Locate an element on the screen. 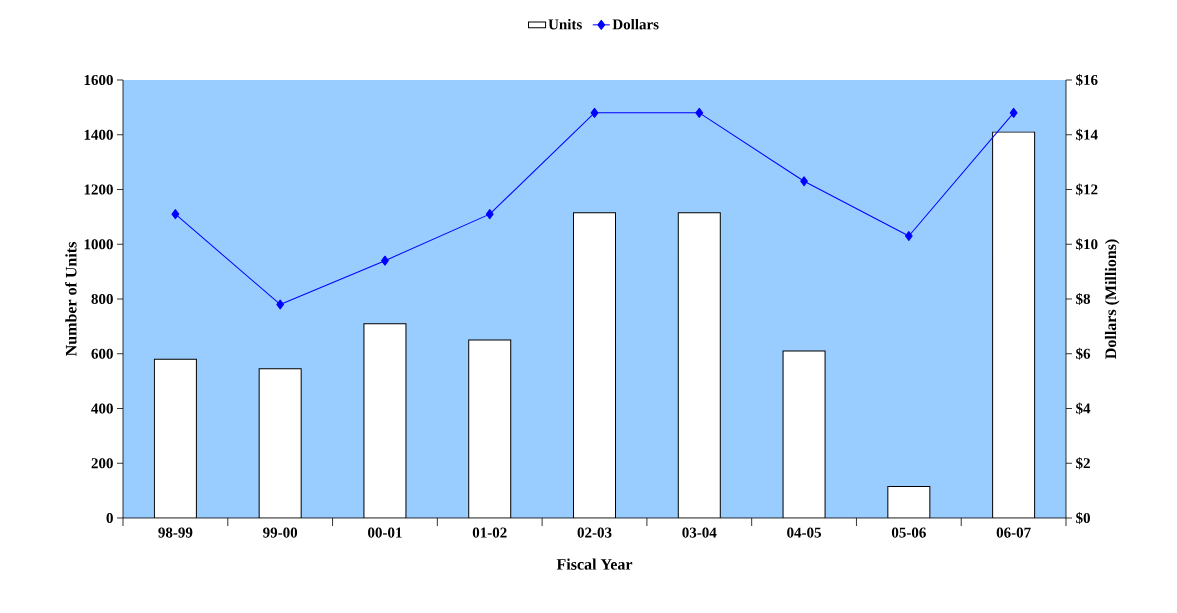 This screenshot has width=1177, height=613. legend-label: Units is located at coordinates (565, 24).